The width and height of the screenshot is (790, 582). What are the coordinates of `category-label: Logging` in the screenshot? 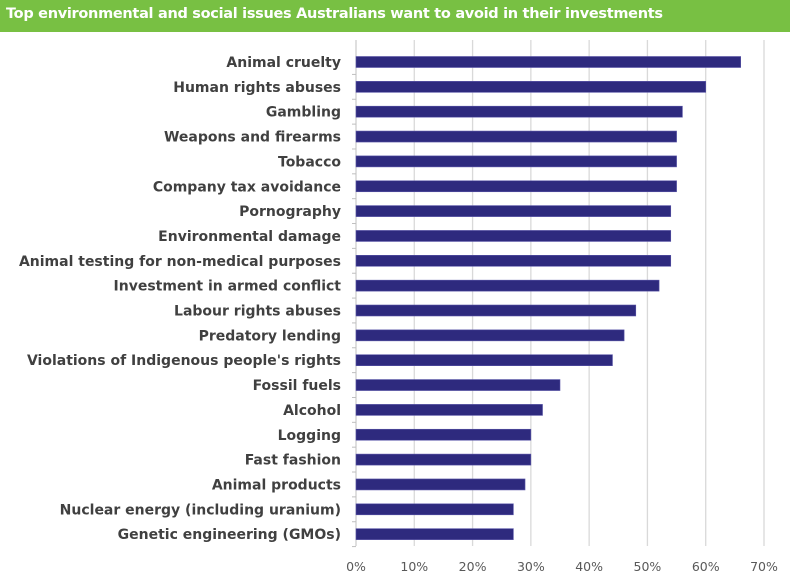 It's located at (309, 436).